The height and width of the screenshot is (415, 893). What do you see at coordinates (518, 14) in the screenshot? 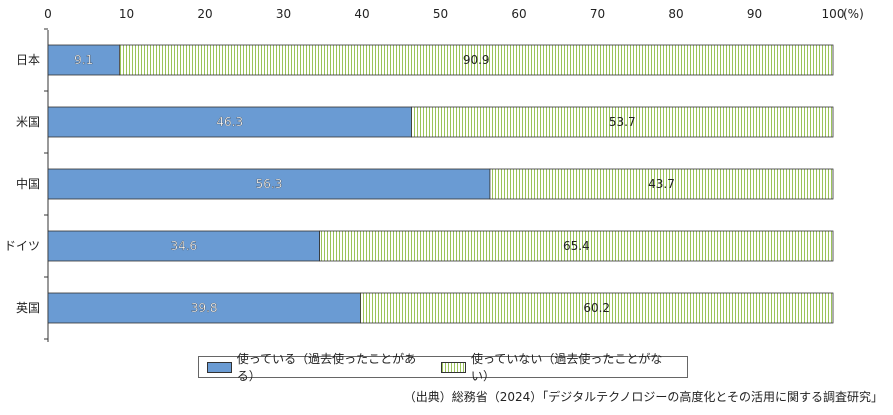
I see `x-tick-label: 60` at bounding box center [518, 14].